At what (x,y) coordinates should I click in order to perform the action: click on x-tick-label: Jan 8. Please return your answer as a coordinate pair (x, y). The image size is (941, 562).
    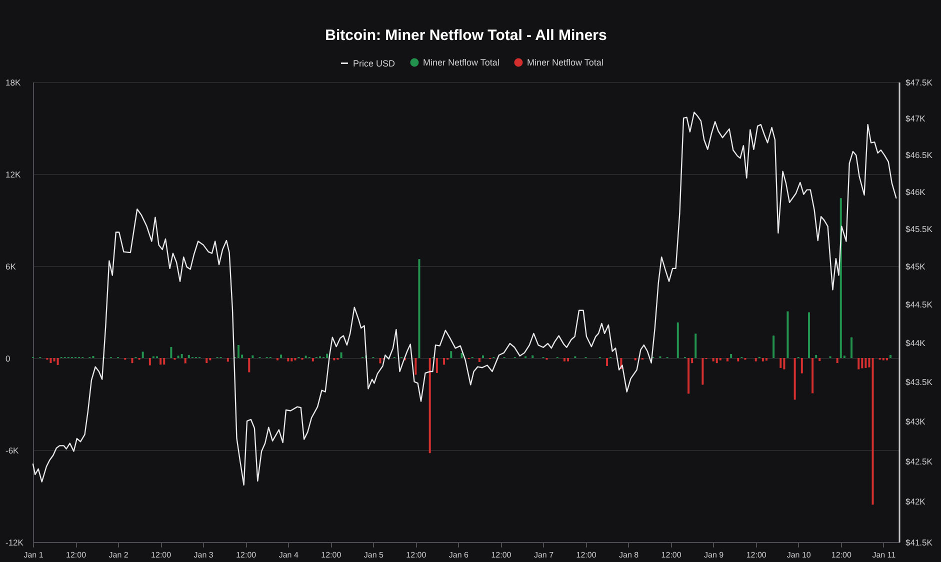
    Looking at the image, I should click on (629, 555).